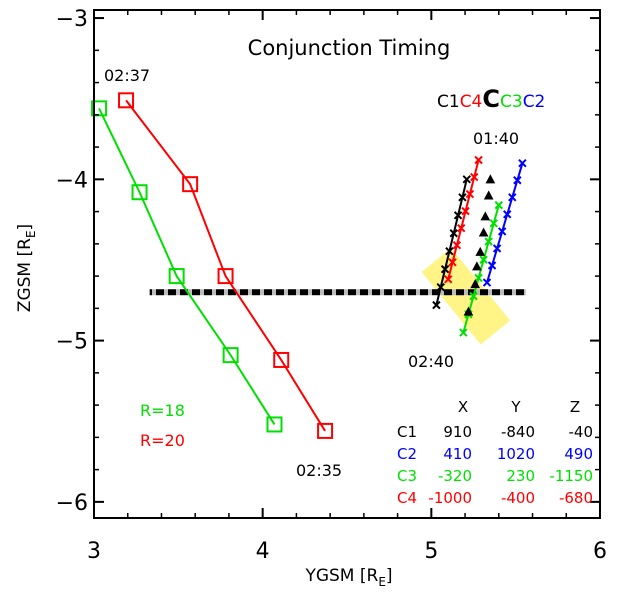 The height and width of the screenshot is (593, 620). What do you see at coordinates (463, 219) in the screenshot?
I see `series-line-c4` at bounding box center [463, 219].